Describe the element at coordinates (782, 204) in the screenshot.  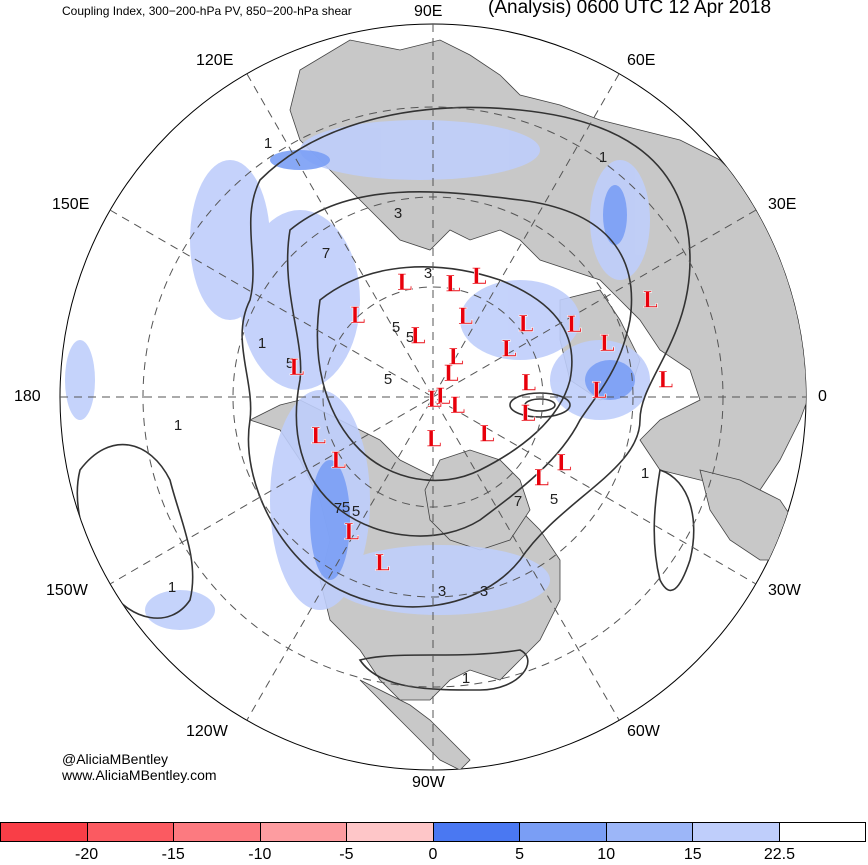
I see `longitude-label-30e: 30E` at that location.